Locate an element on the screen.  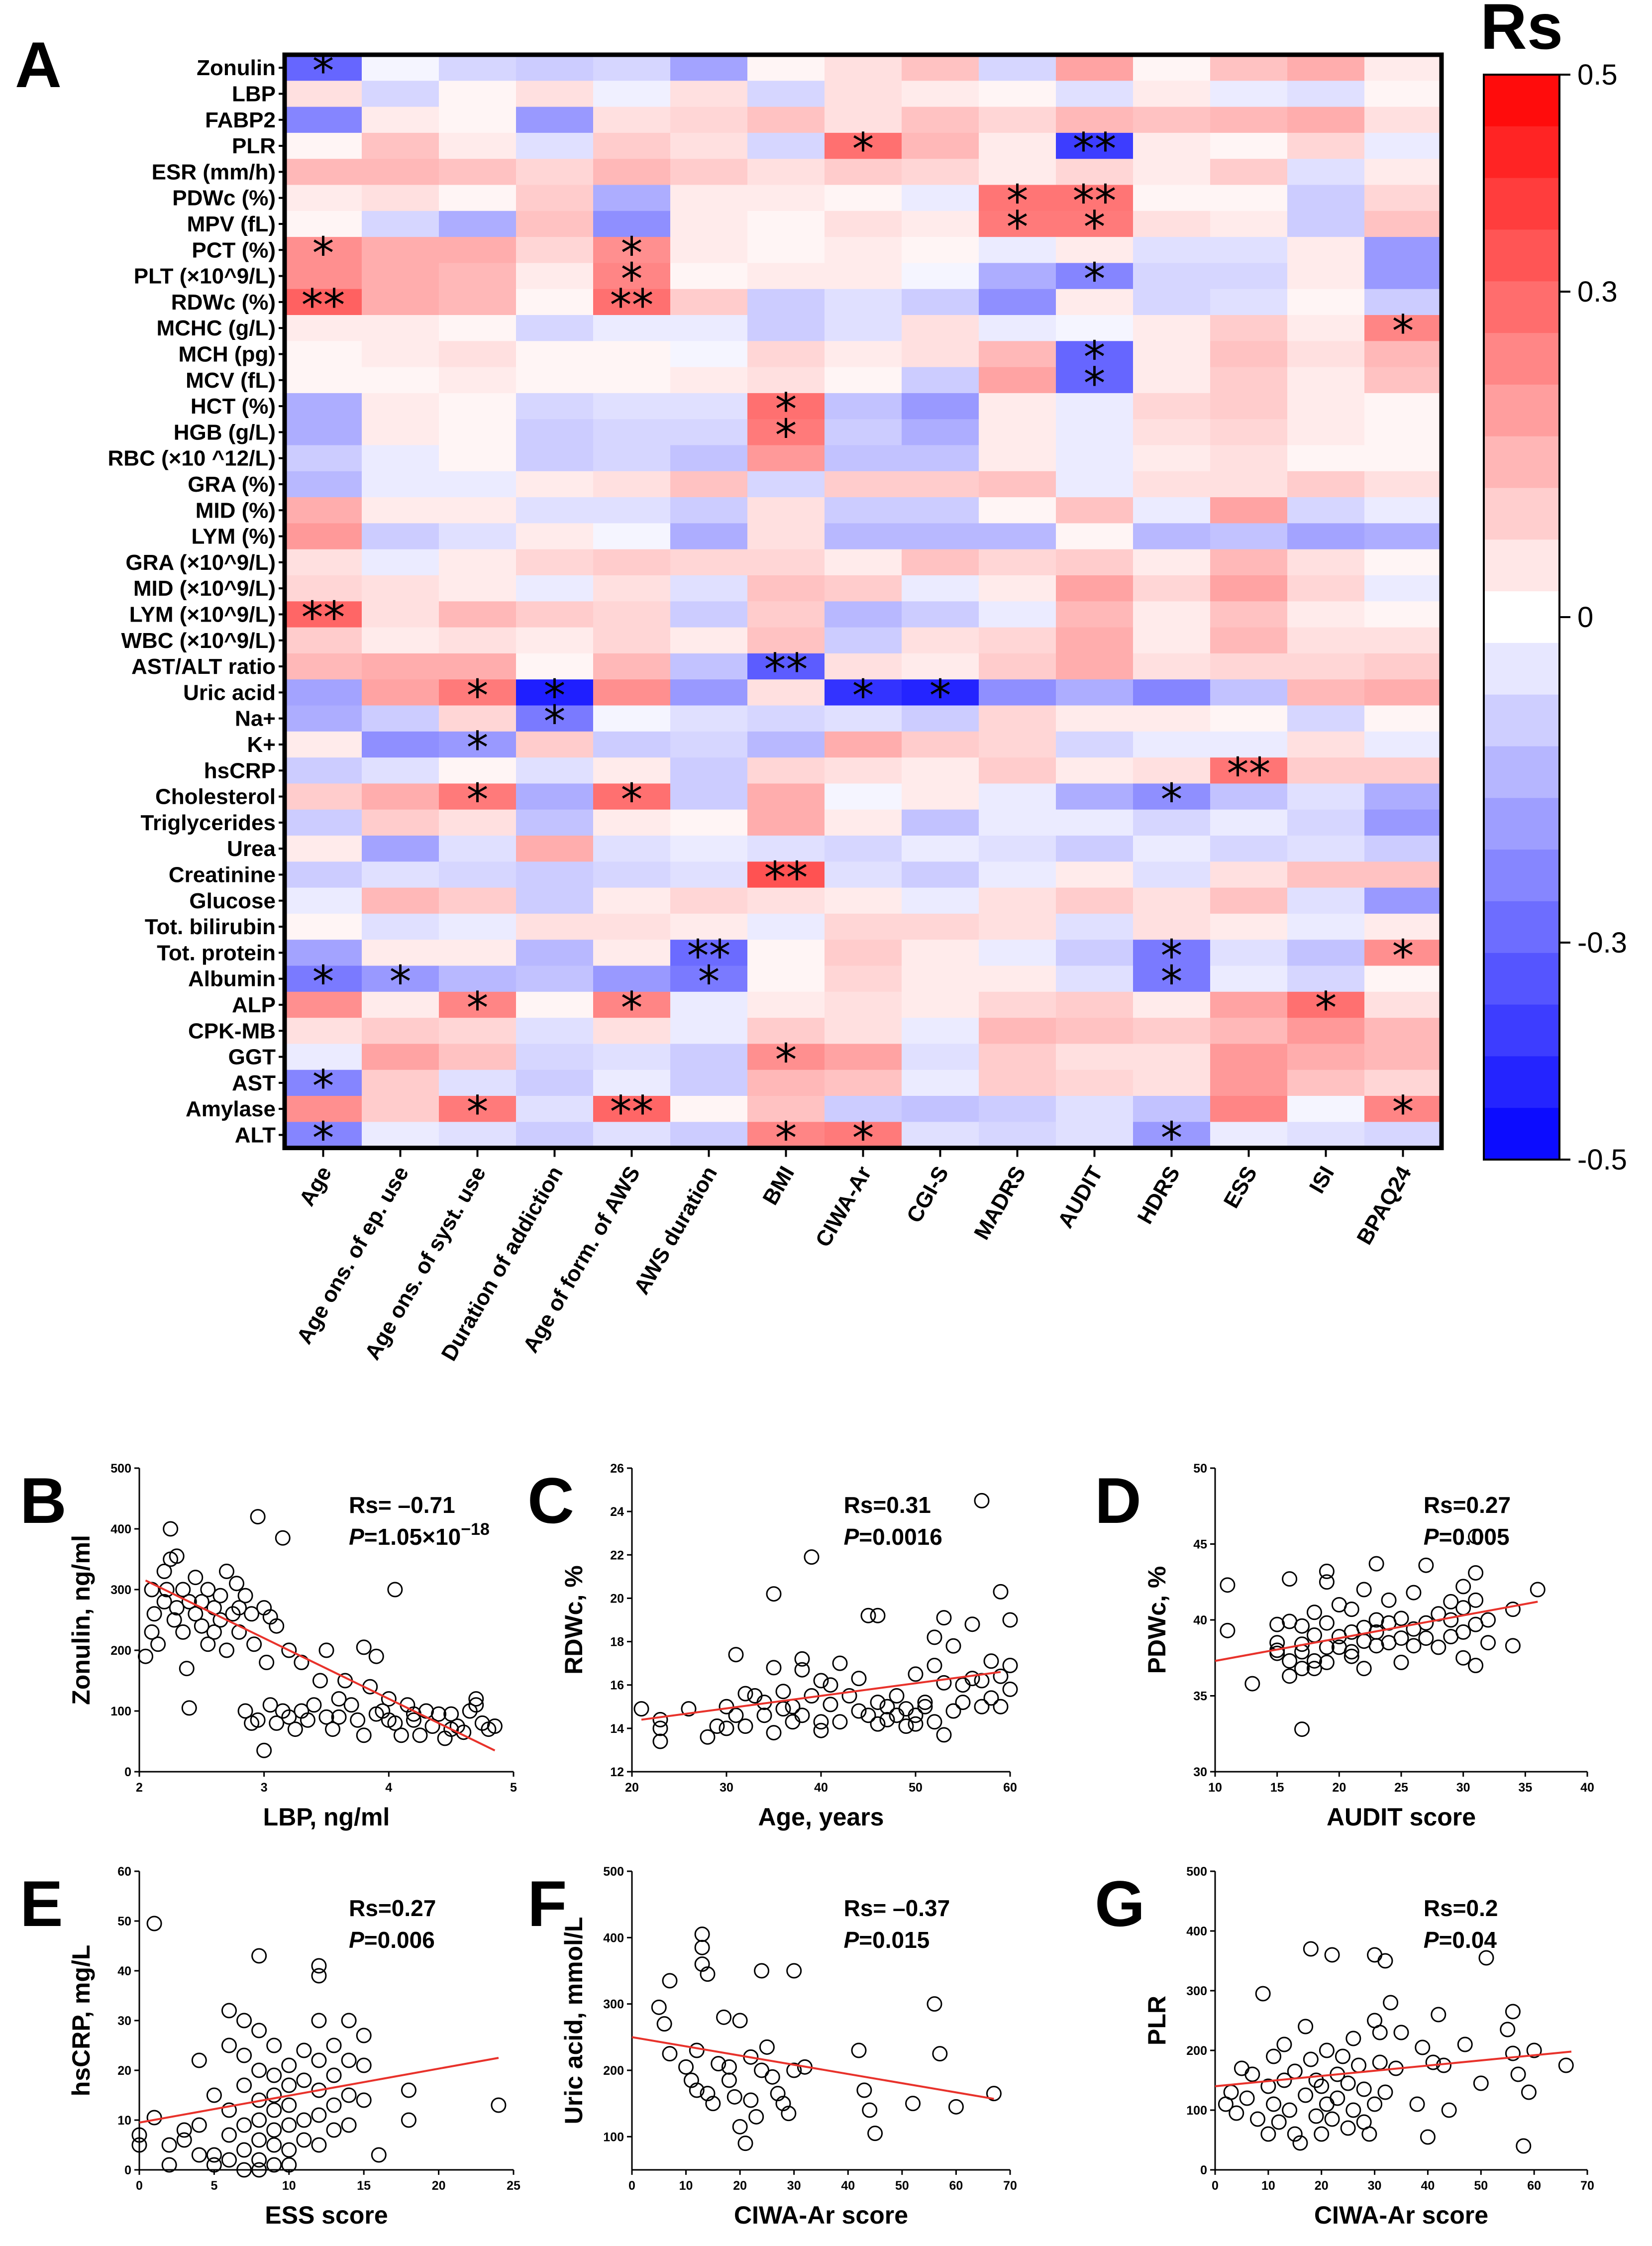
column-label: BMI is located at coordinates (778, 1185).